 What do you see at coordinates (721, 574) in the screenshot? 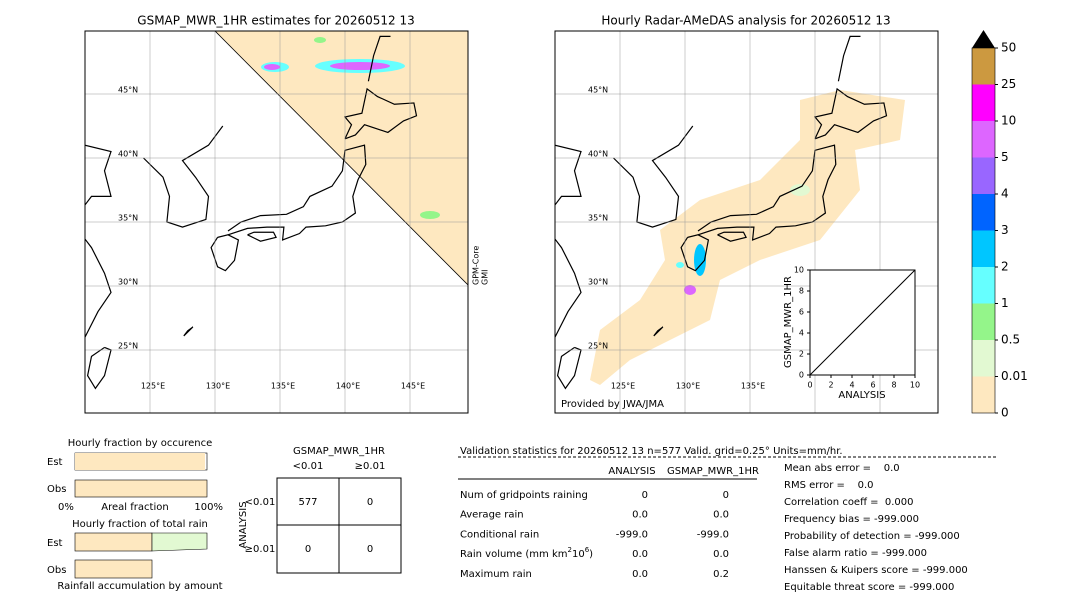
I see `value: 0.2` at bounding box center [721, 574].